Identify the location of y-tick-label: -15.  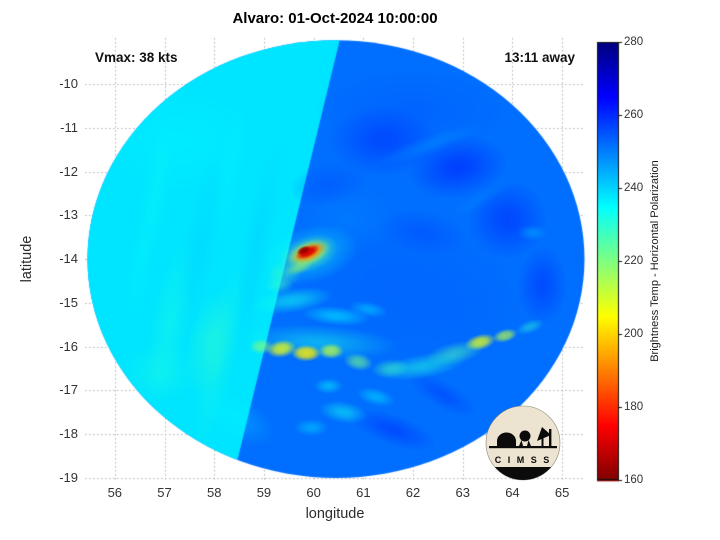
(68, 302).